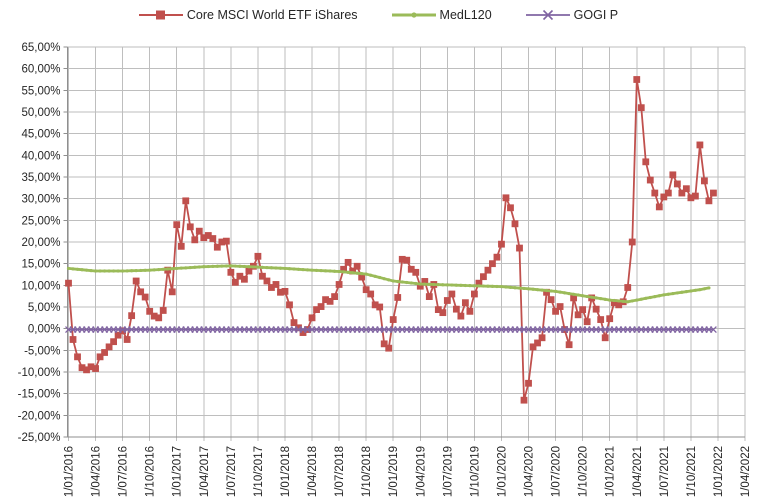  I want to click on x-tick-label: 1/04/2021, so click(638, 471).